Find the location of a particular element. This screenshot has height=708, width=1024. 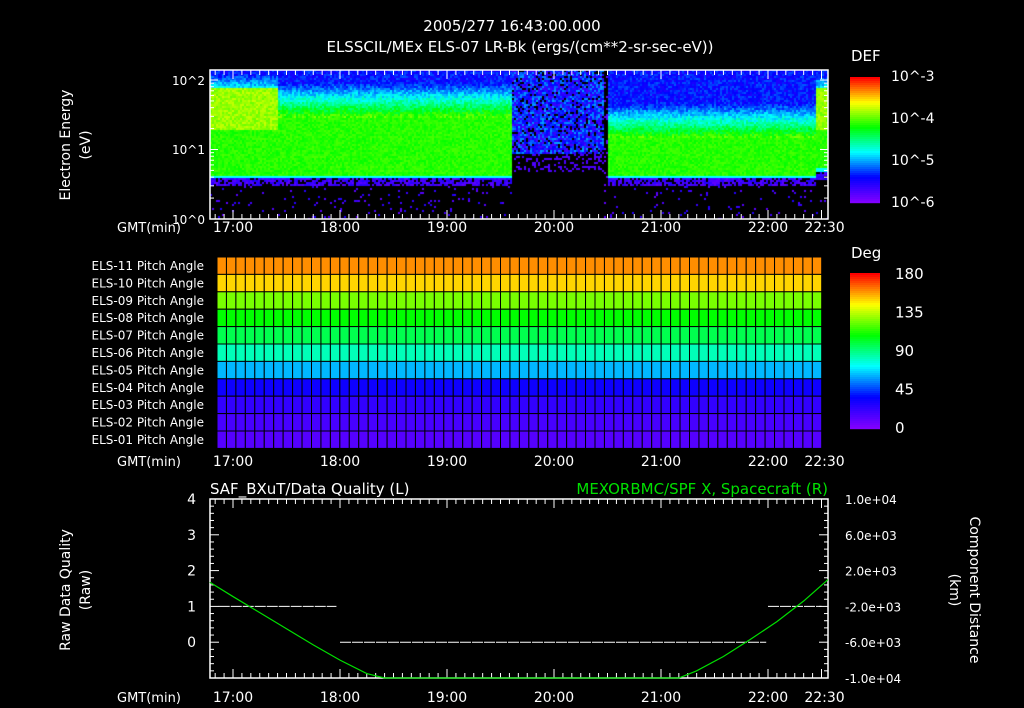

time-tick-label: 18:00 is located at coordinates (340, 698).